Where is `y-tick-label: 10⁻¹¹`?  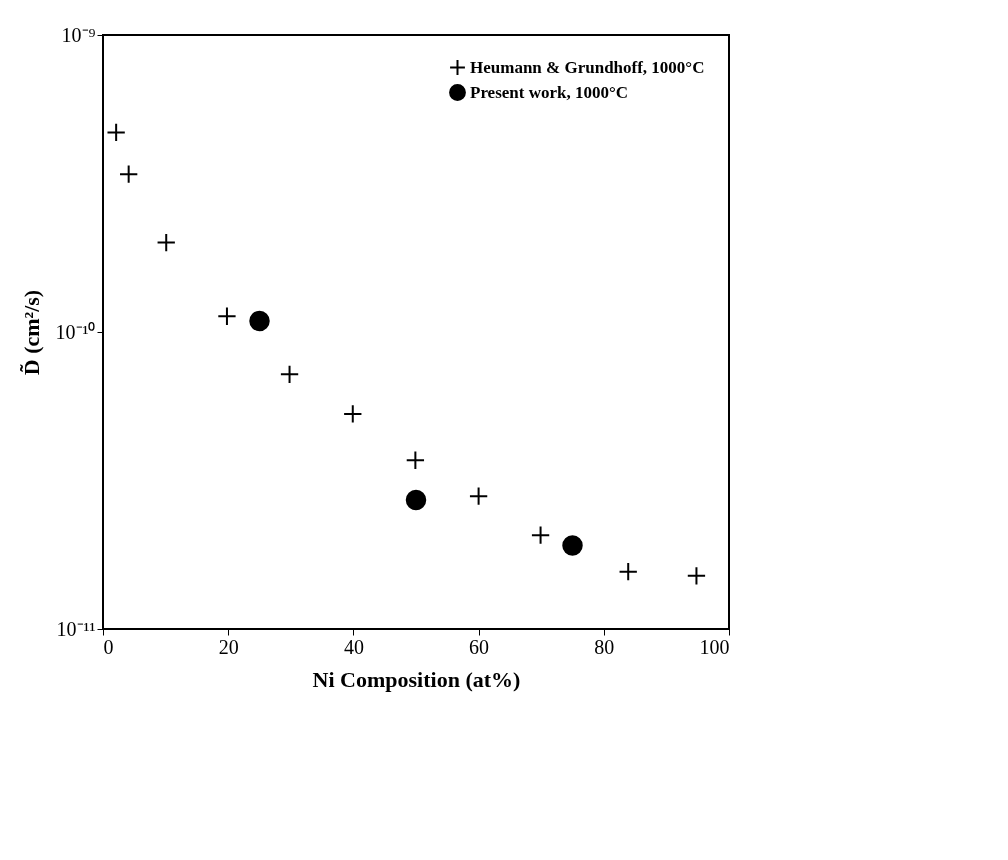
y-tick-label: 10⁻¹¹ is located at coordinates (76, 628).